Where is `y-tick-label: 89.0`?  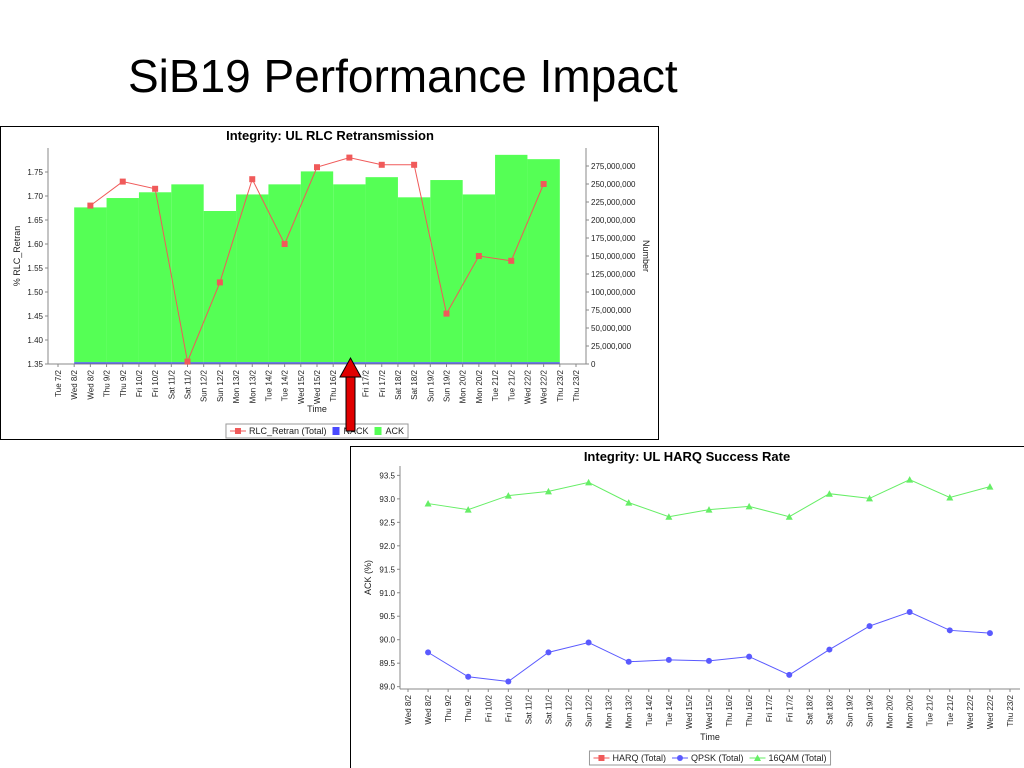
y-tick-label: 89.0 is located at coordinates (387, 687).